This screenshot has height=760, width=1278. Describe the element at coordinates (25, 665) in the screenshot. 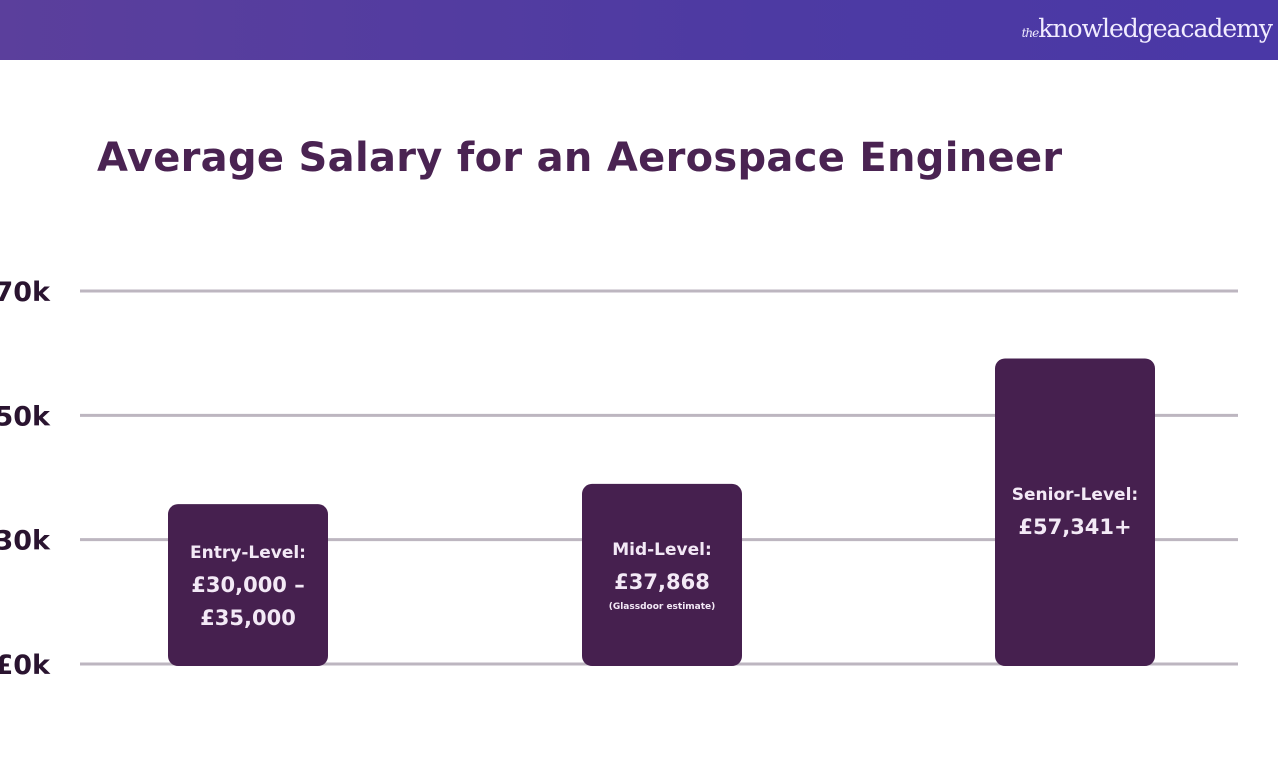

I see `y-tick-label: £0k` at that location.